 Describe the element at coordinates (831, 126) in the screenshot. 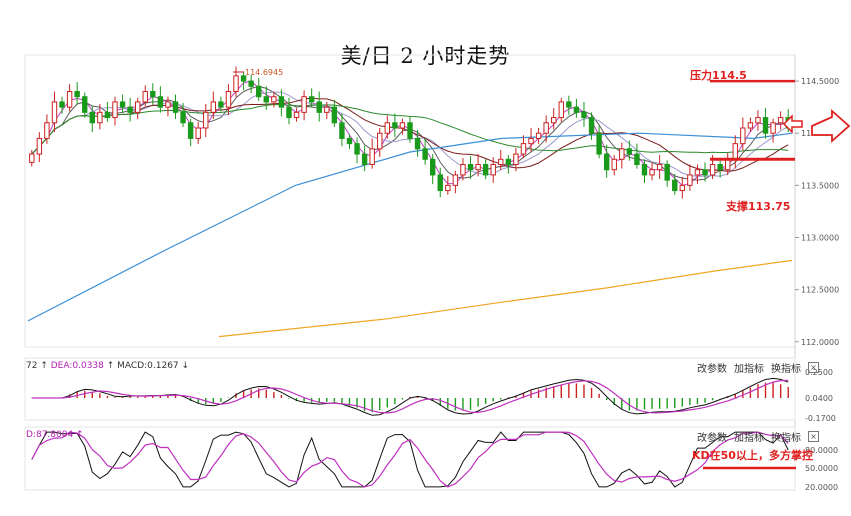

I see `arrow-right-icon` at that location.